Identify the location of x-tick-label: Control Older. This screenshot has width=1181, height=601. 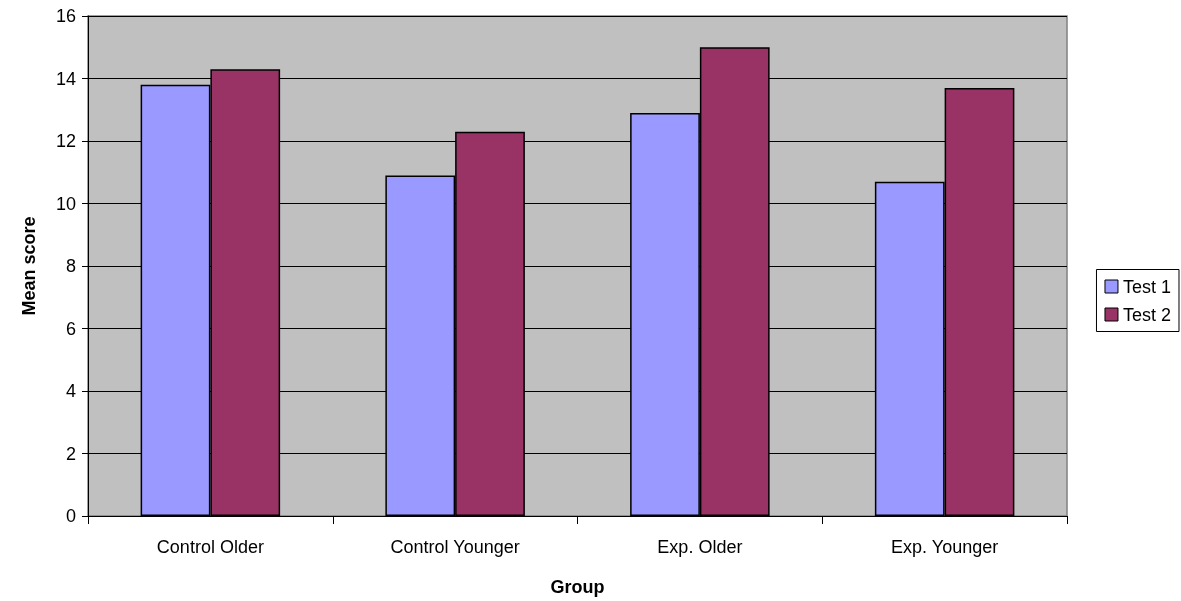
(210, 547).